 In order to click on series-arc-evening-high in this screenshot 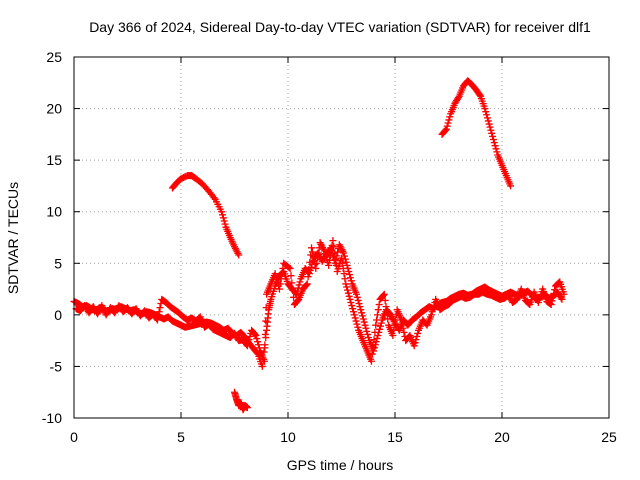, I will do `click(205, 215)`.